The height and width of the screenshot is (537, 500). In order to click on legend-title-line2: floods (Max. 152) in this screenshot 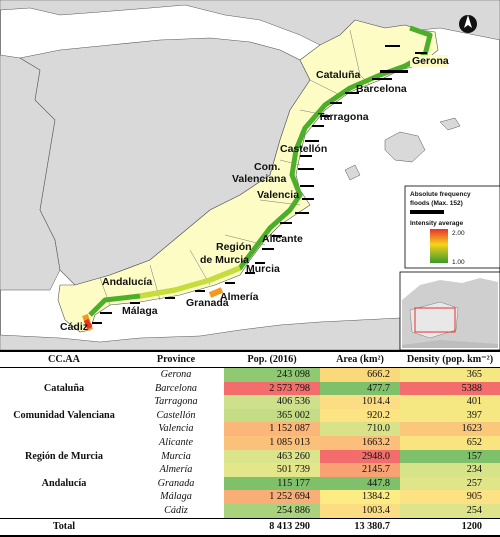, I will do `click(436, 203)`.